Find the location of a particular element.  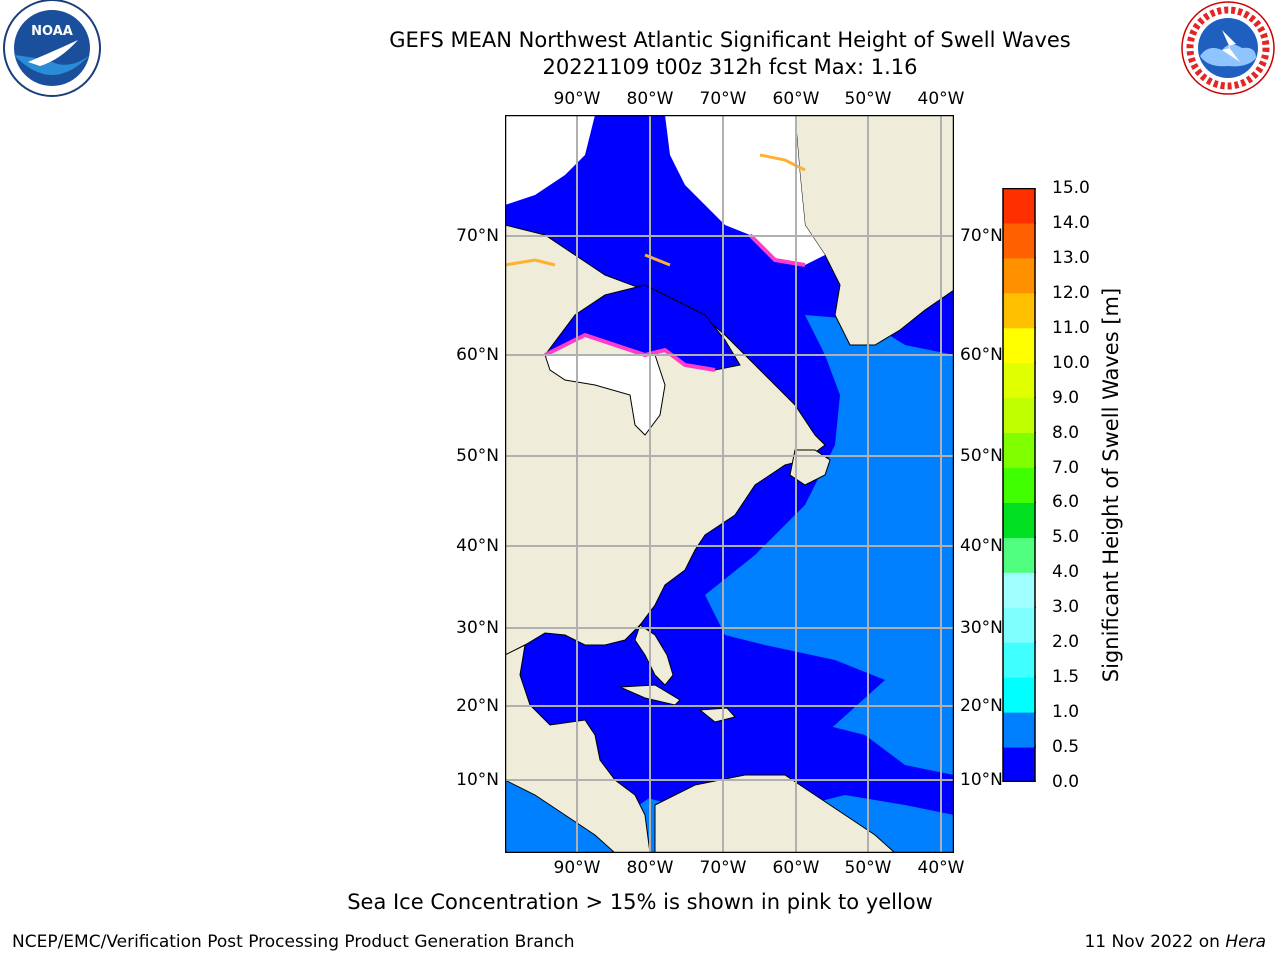

noaa-logo: NOAA is located at coordinates (52, 48).